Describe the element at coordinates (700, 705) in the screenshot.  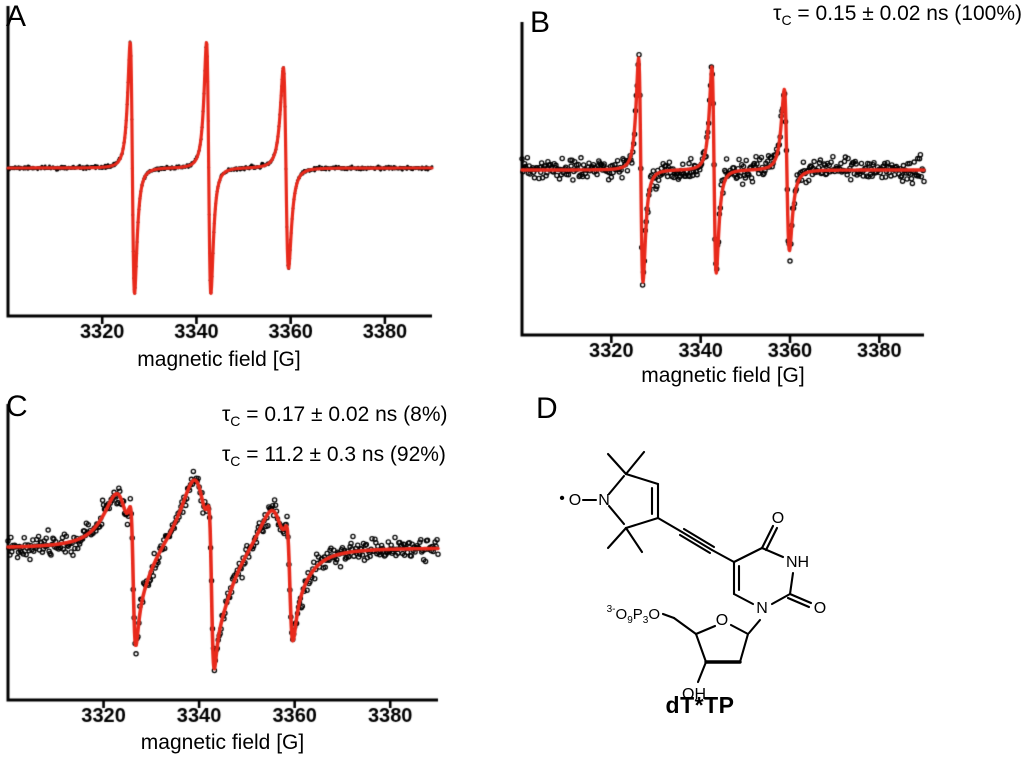
I see `compound-name-label: dT*TP` at that location.